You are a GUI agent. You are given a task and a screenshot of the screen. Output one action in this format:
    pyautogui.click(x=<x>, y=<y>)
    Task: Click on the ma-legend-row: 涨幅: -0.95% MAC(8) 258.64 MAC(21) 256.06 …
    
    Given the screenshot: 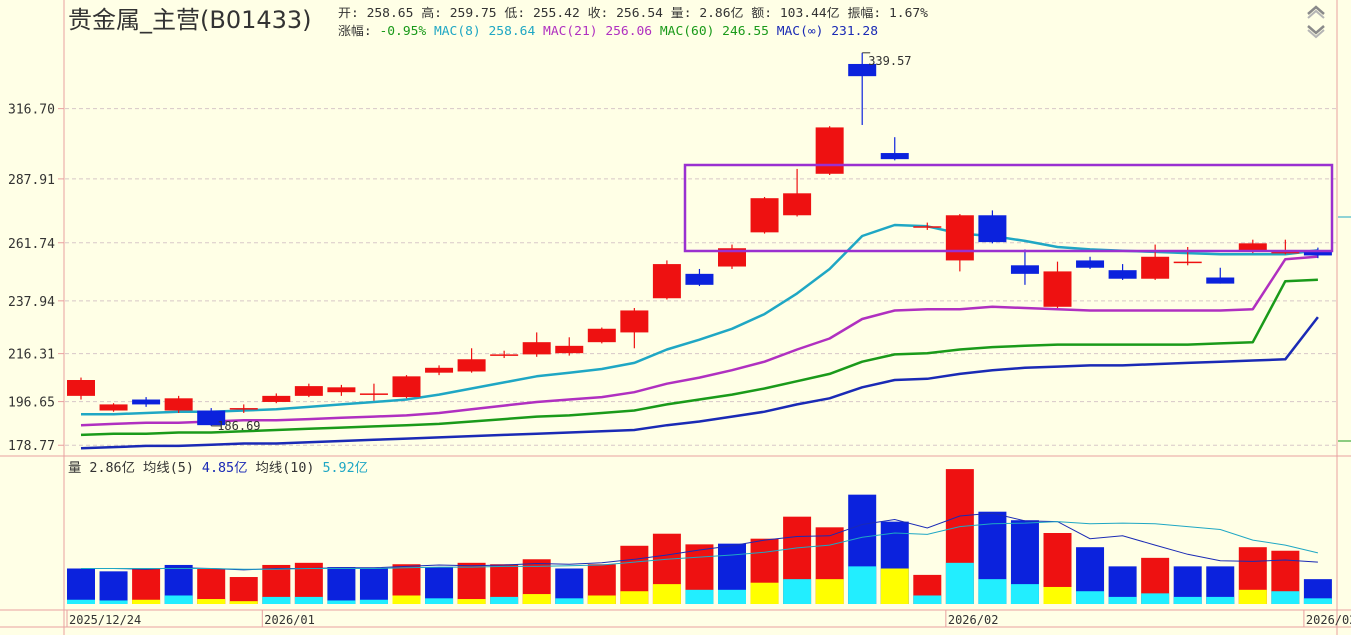 What is the action you would take?
    pyautogui.click(x=608, y=30)
    